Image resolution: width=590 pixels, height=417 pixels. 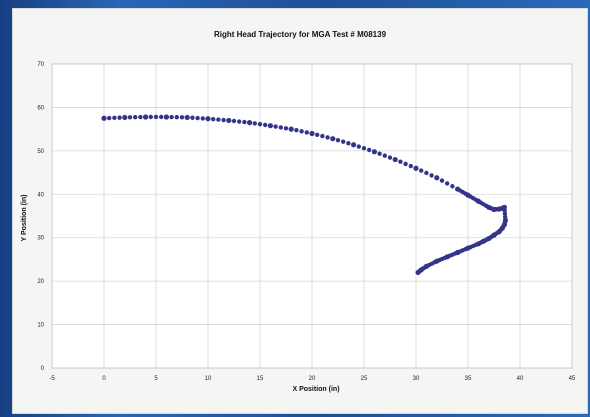 What do you see at coordinates (40, 152) in the screenshot?
I see `y-tick-label: 50` at bounding box center [40, 152].